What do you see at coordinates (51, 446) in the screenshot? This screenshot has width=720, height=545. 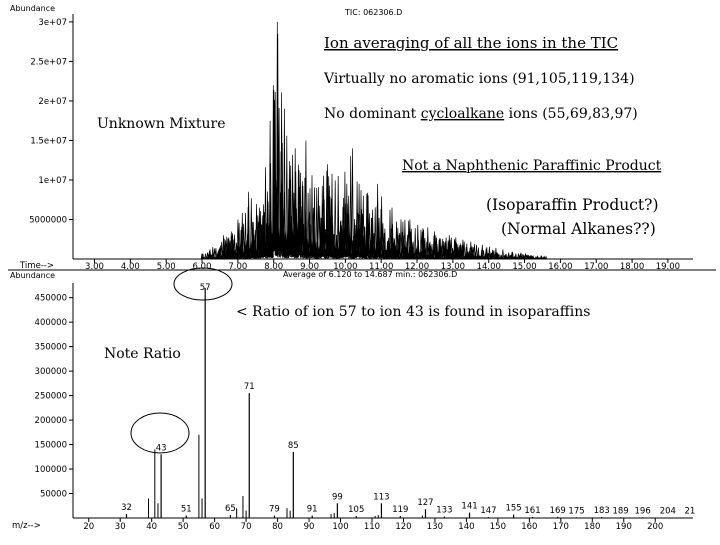 I see `bottom-y-tick-label: 150000` at bounding box center [51, 446].